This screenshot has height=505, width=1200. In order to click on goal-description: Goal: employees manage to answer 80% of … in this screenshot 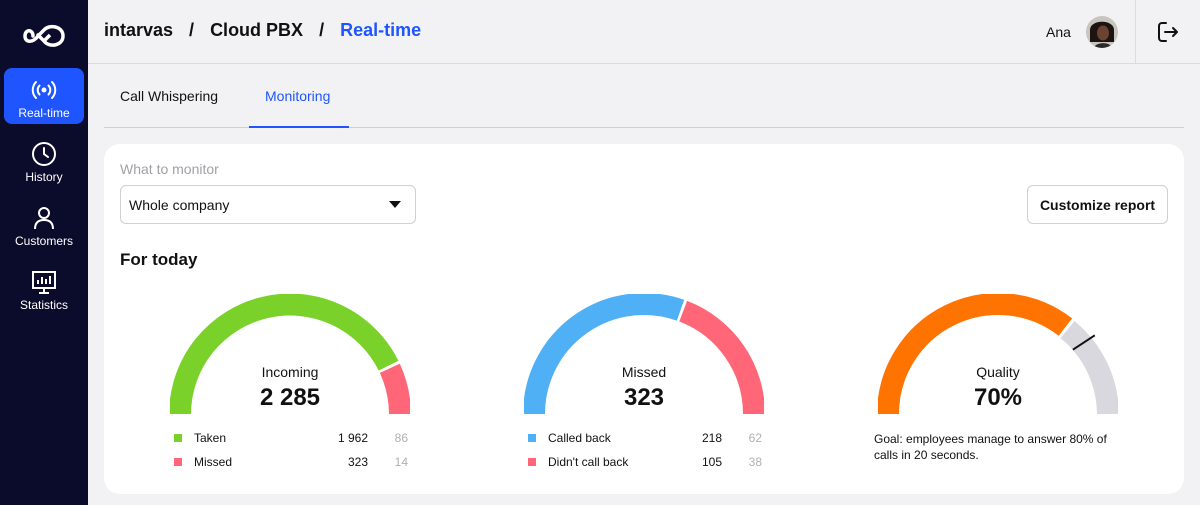, I will do `click(990, 447)`.